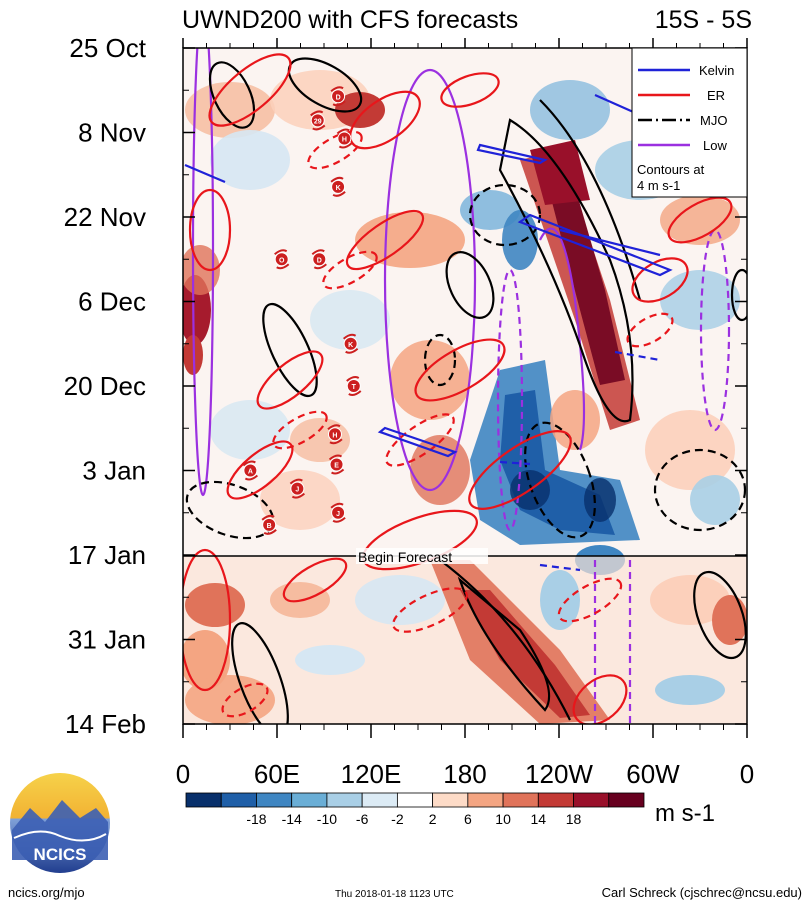 This screenshot has height=907, width=809. I want to click on x-tick-label: 120W, so click(559, 774).